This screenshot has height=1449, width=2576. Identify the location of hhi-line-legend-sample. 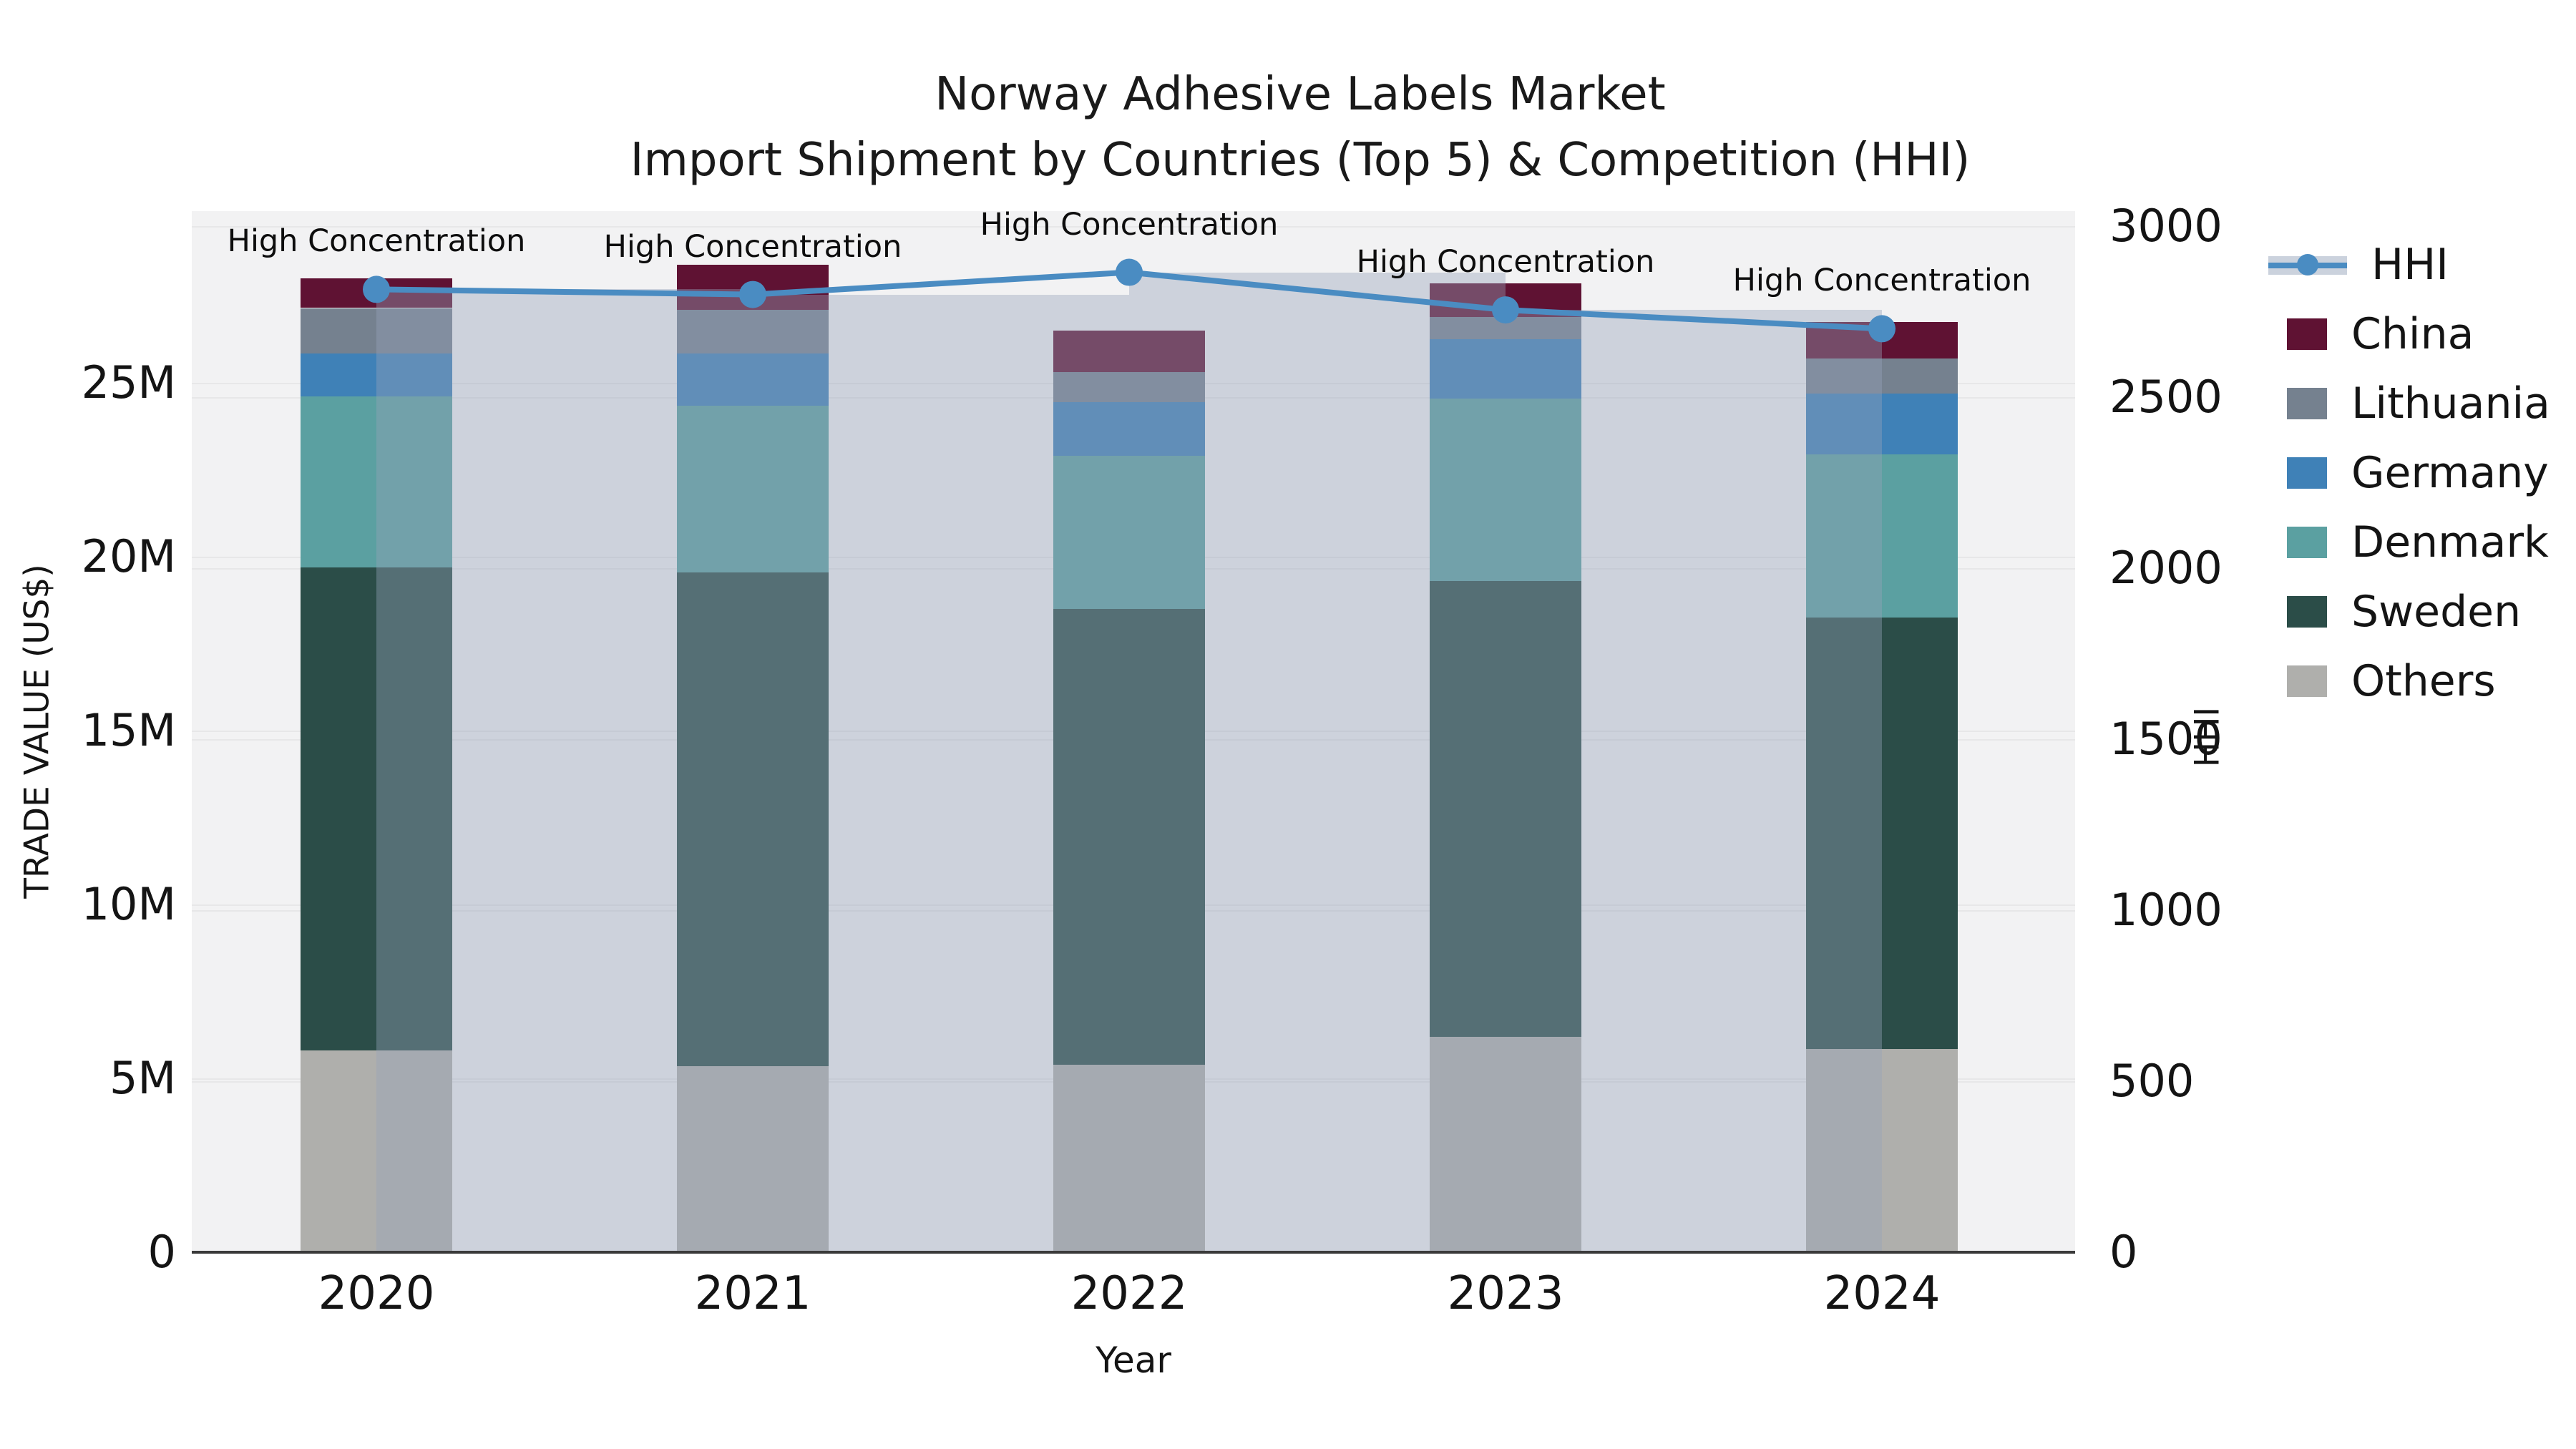
(2307, 264).